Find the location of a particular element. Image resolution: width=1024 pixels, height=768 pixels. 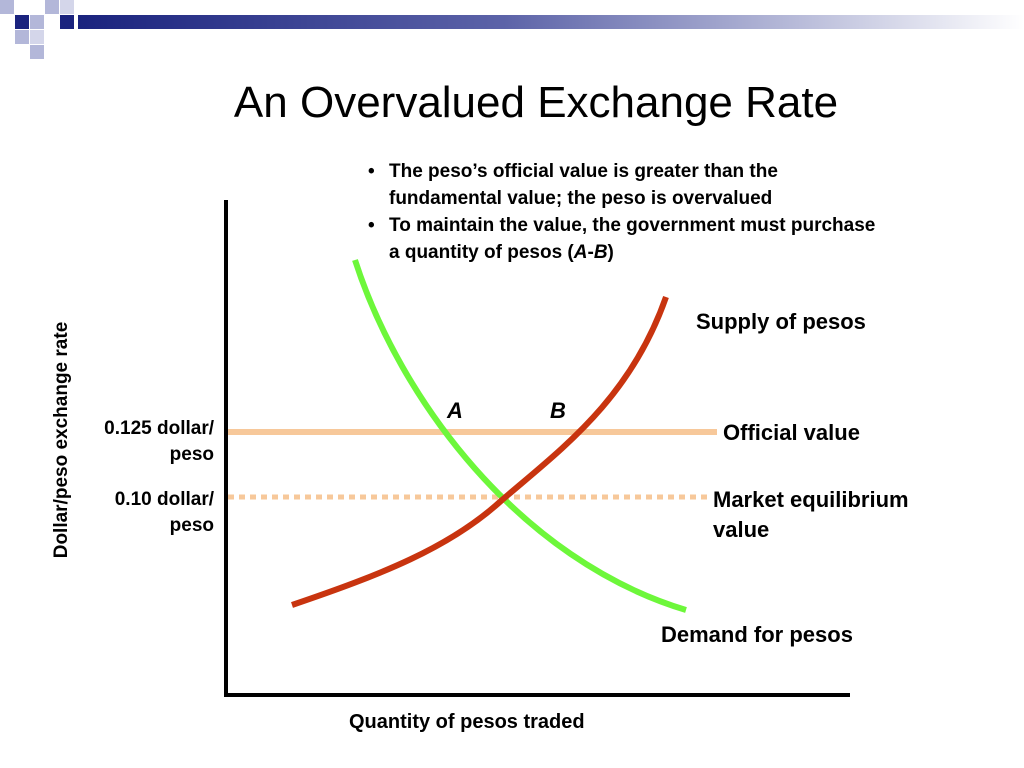

point-b-label: B is located at coordinates (558, 410).